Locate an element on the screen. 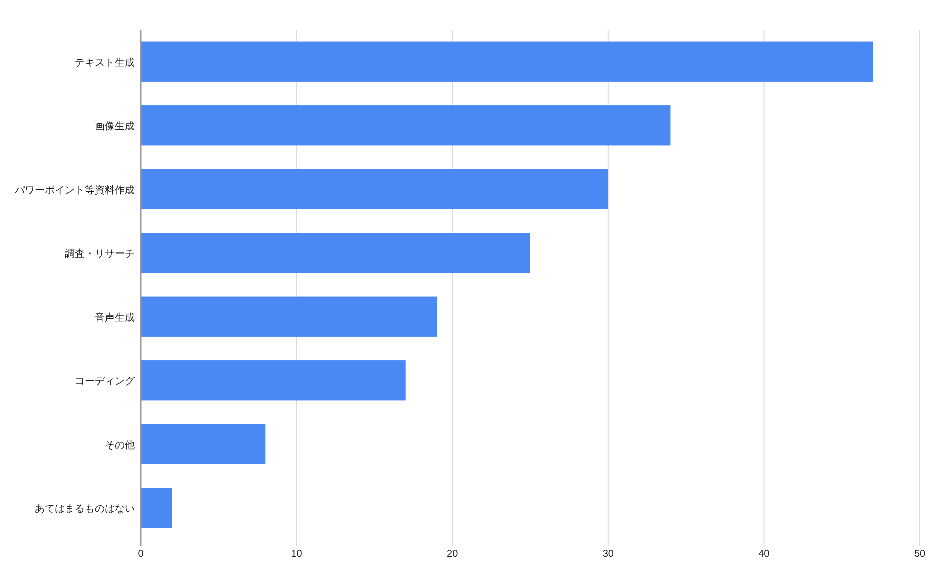 The height and width of the screenshot is (582, 947). x-tick-label: 0 is located at coordinates (141, 554).